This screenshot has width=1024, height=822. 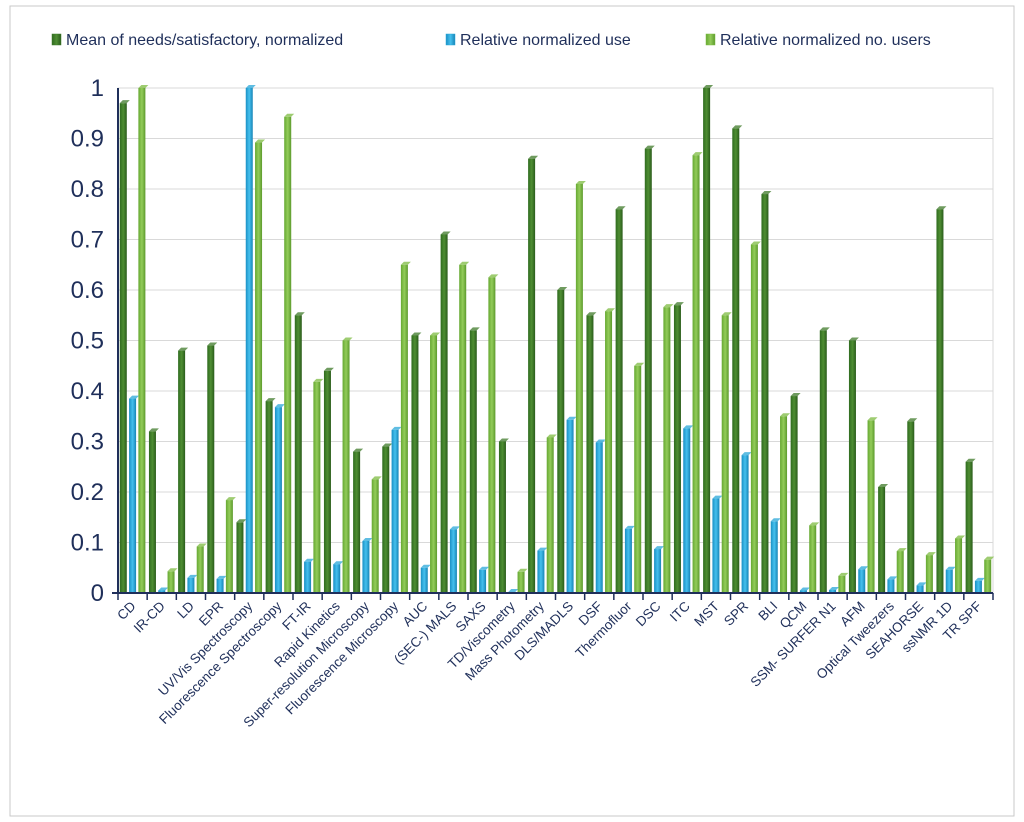 I want to click on legend-label: Relative normalized no. users, so click(x=825, y=40).